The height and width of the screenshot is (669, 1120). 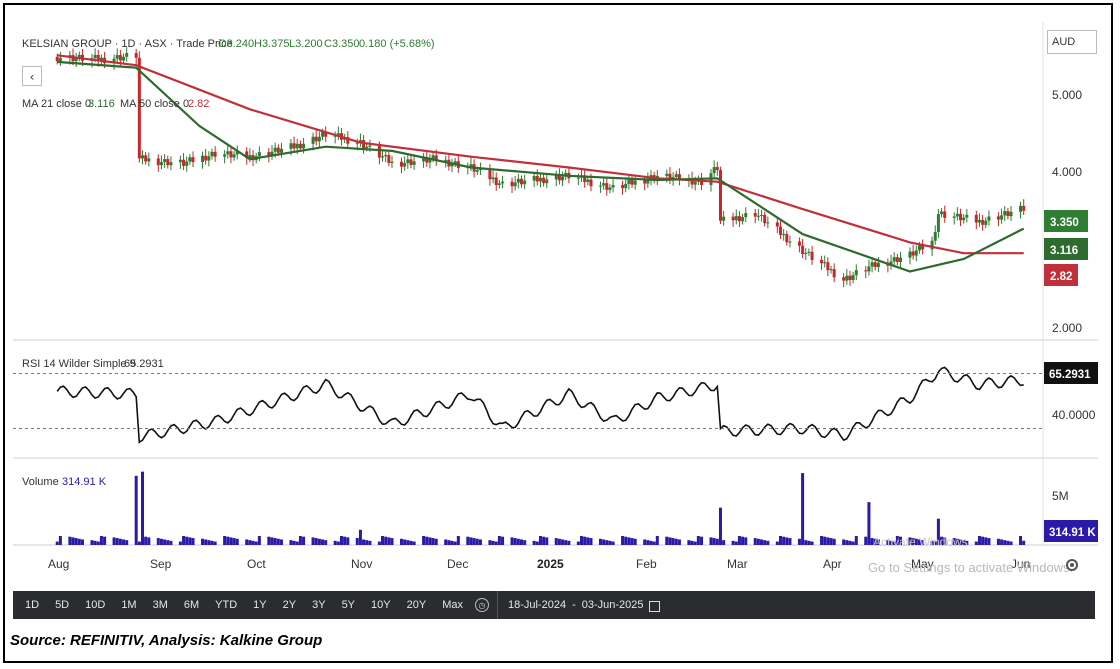 I want to click on period-2y: 2Y, so click(x=289, y=605).